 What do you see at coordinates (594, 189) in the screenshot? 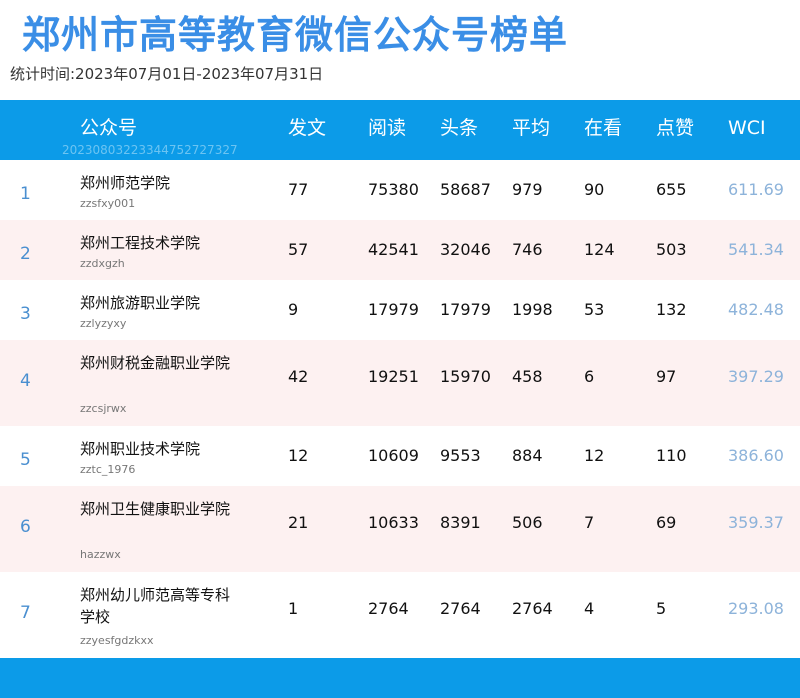
I see `watching-value: 90` at bounding box center [594, 189].